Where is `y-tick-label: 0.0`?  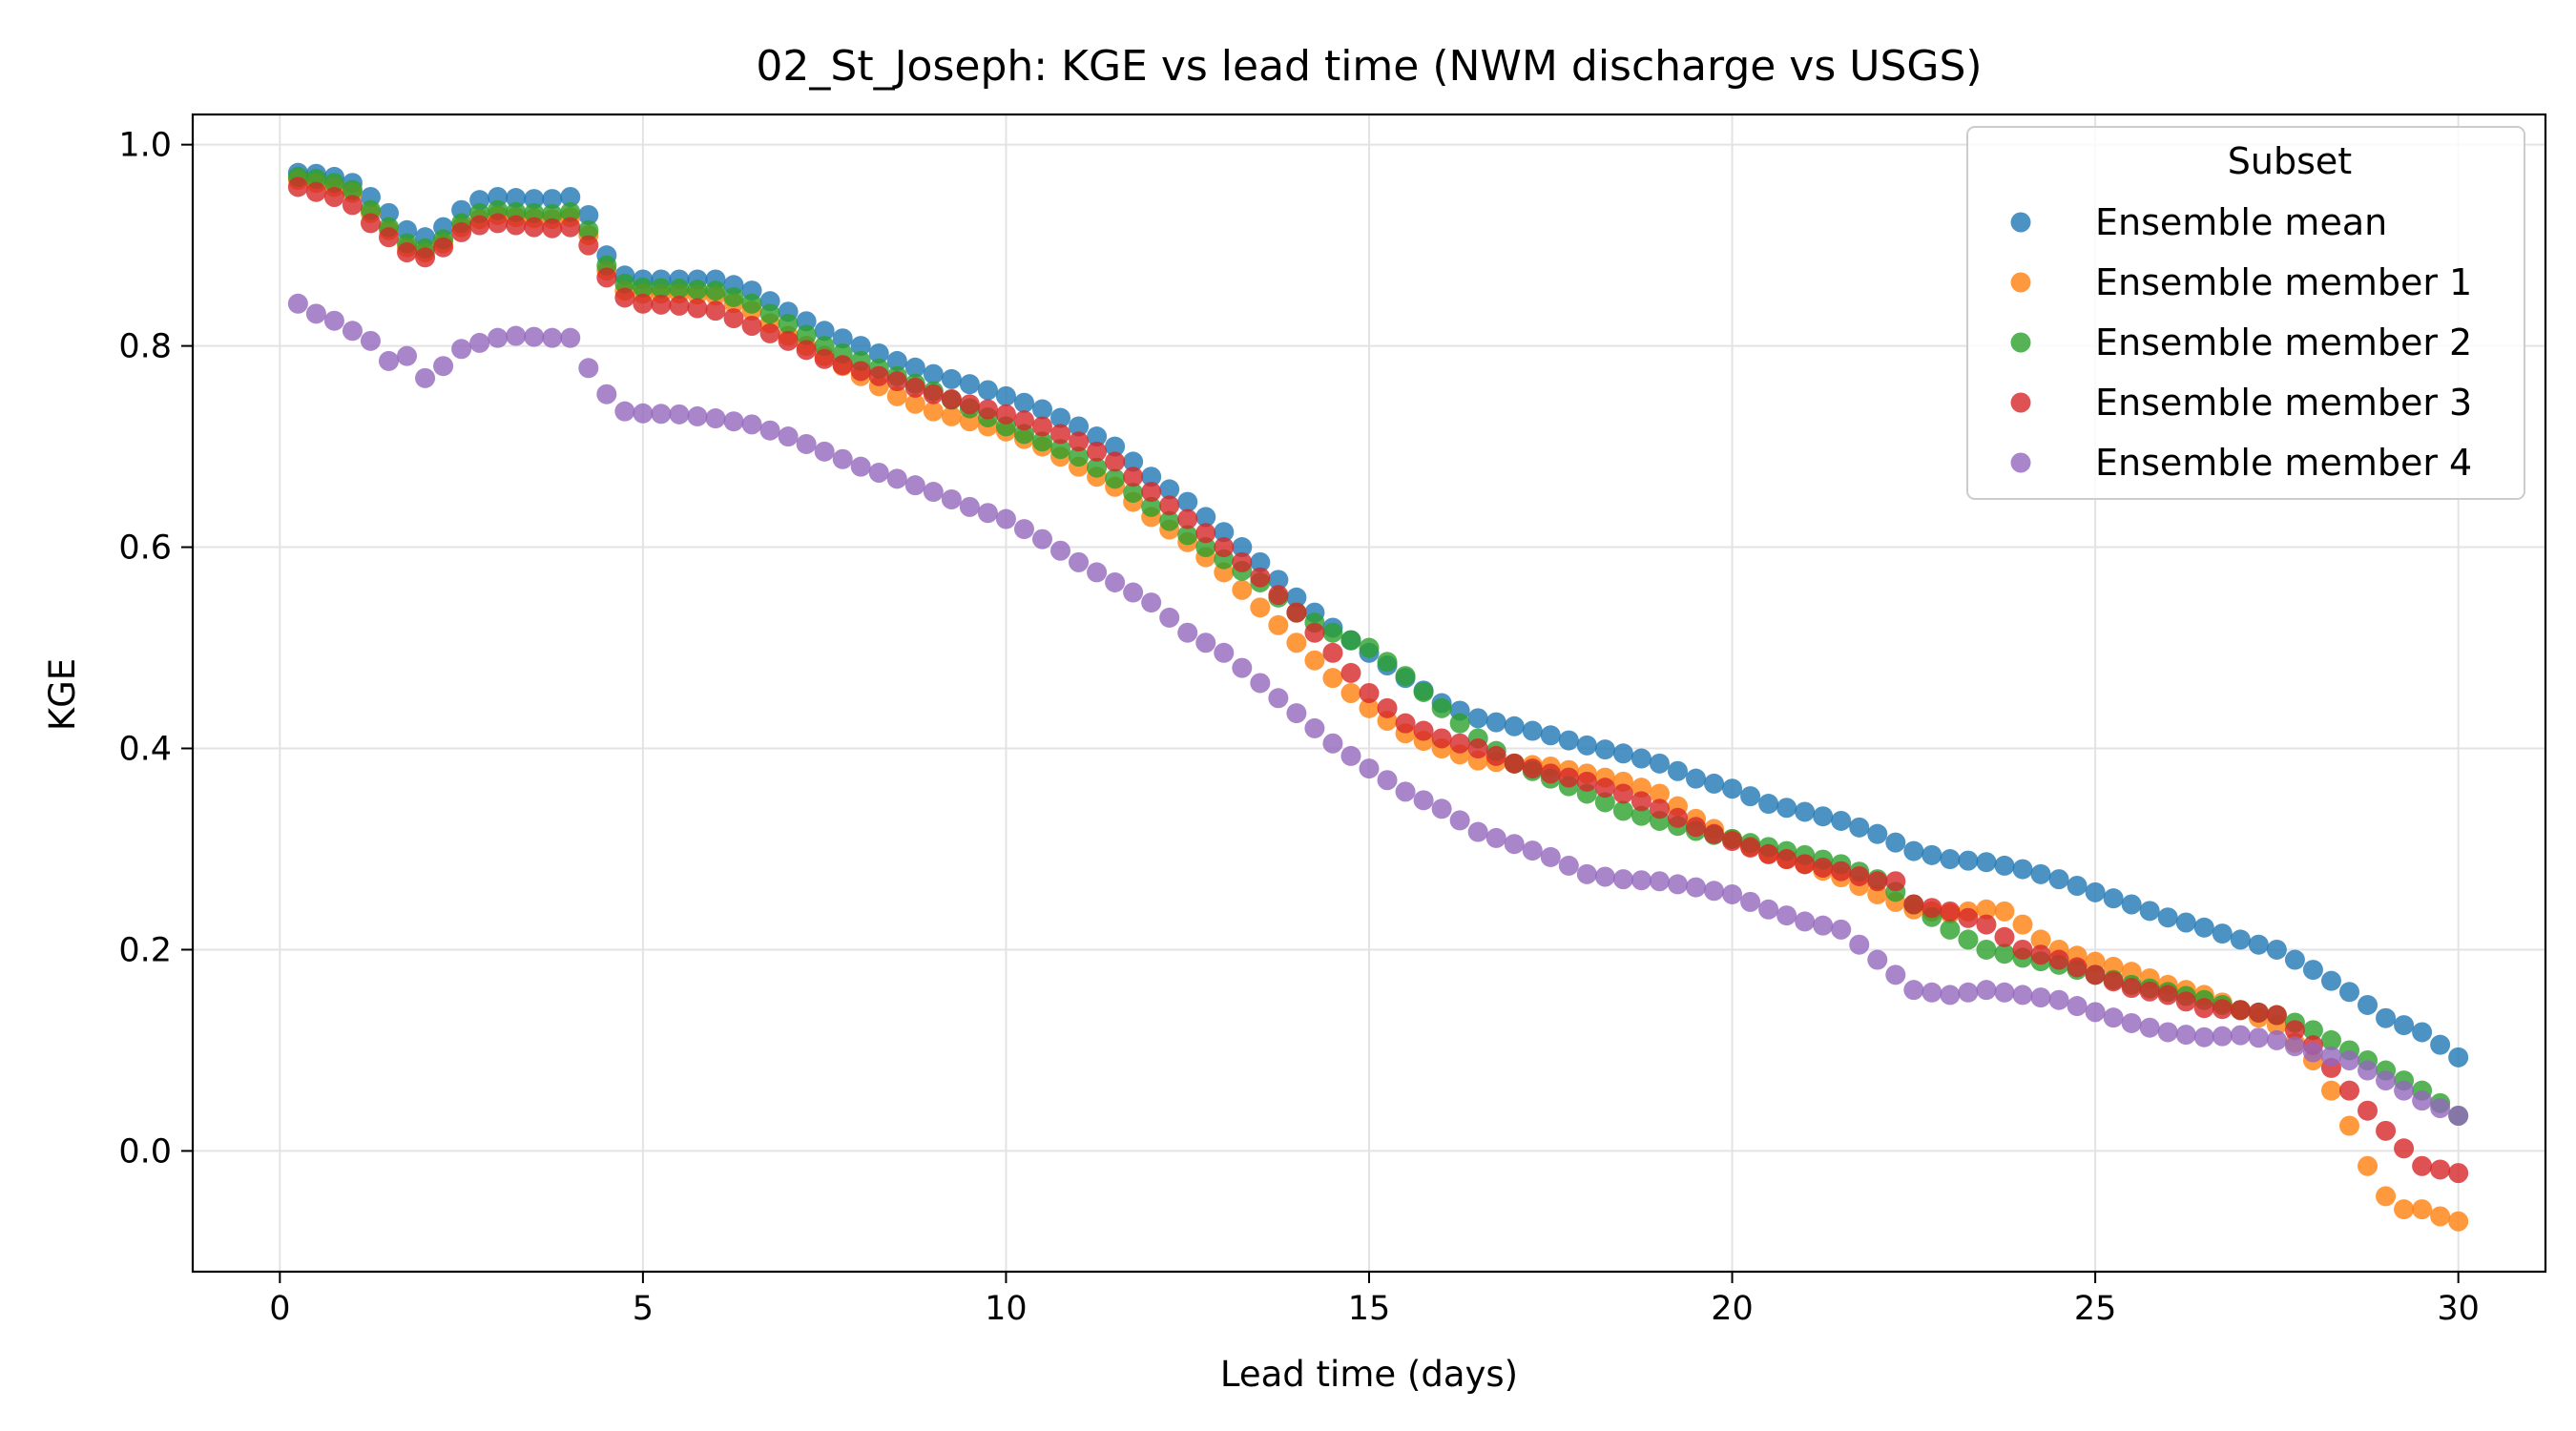 y-tick-label: 0.0 is located at coordinates (145, 1151).